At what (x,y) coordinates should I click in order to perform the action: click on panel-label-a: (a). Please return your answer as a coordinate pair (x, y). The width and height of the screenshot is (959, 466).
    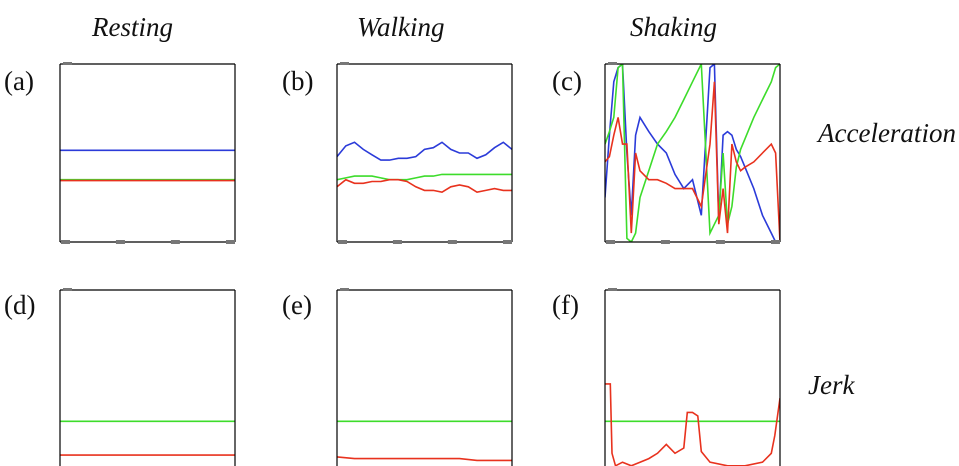
    Looking at the image, I should click on (19, 81).